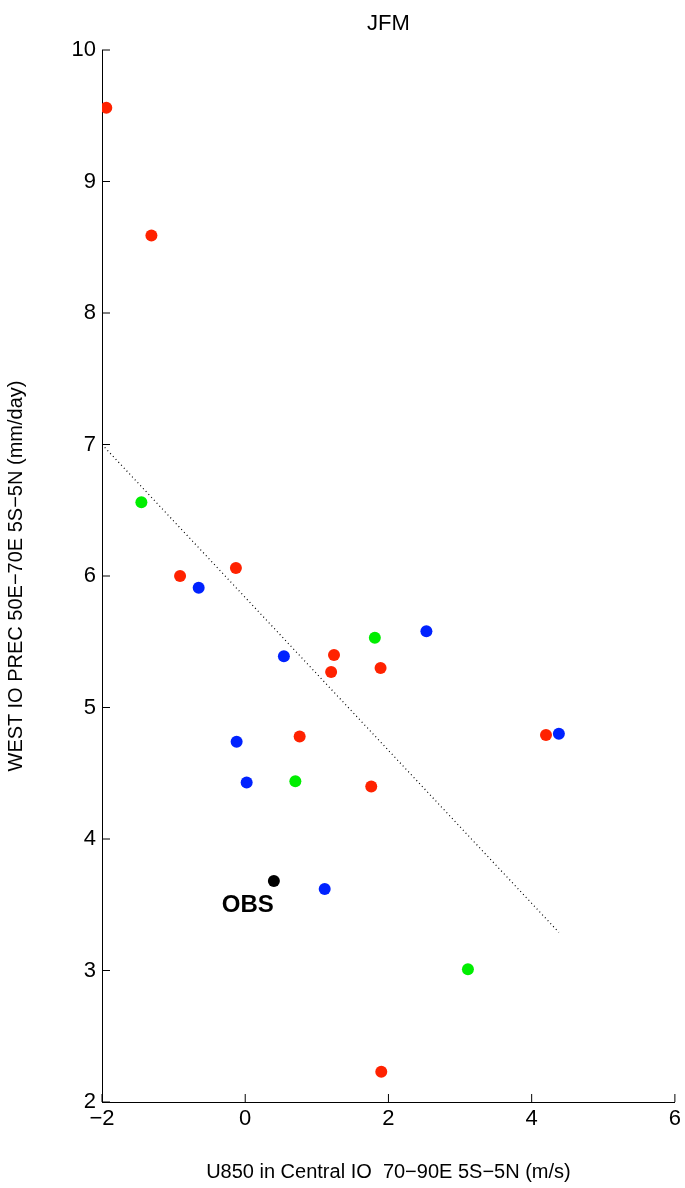  Describe the element at coordinates (675, 1118) in the screenshot. I see `x-tick-label: 6` at that location.